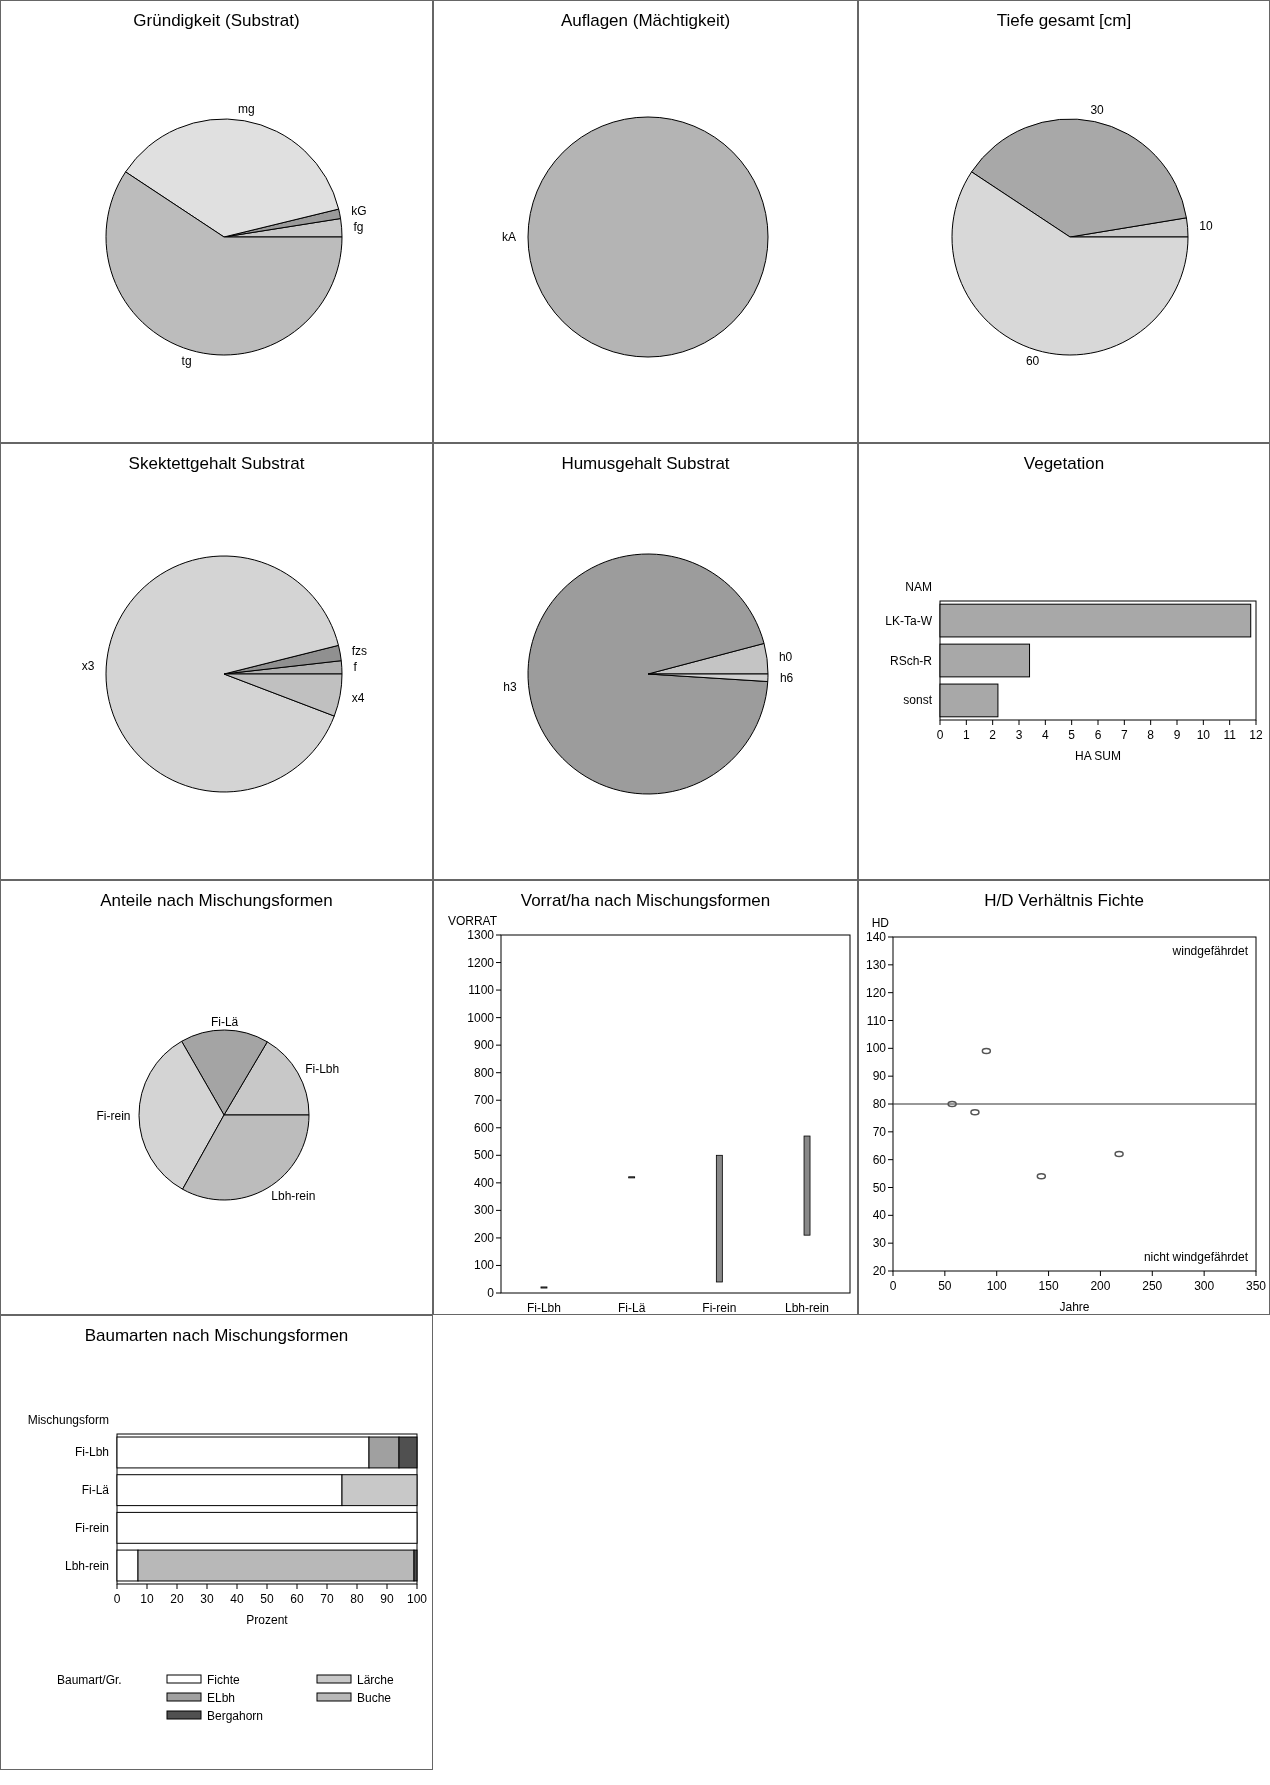 The height and width of the screenshot is (1785, 1270). I want to click on y-tick-label: 50, so click(879, 1187).